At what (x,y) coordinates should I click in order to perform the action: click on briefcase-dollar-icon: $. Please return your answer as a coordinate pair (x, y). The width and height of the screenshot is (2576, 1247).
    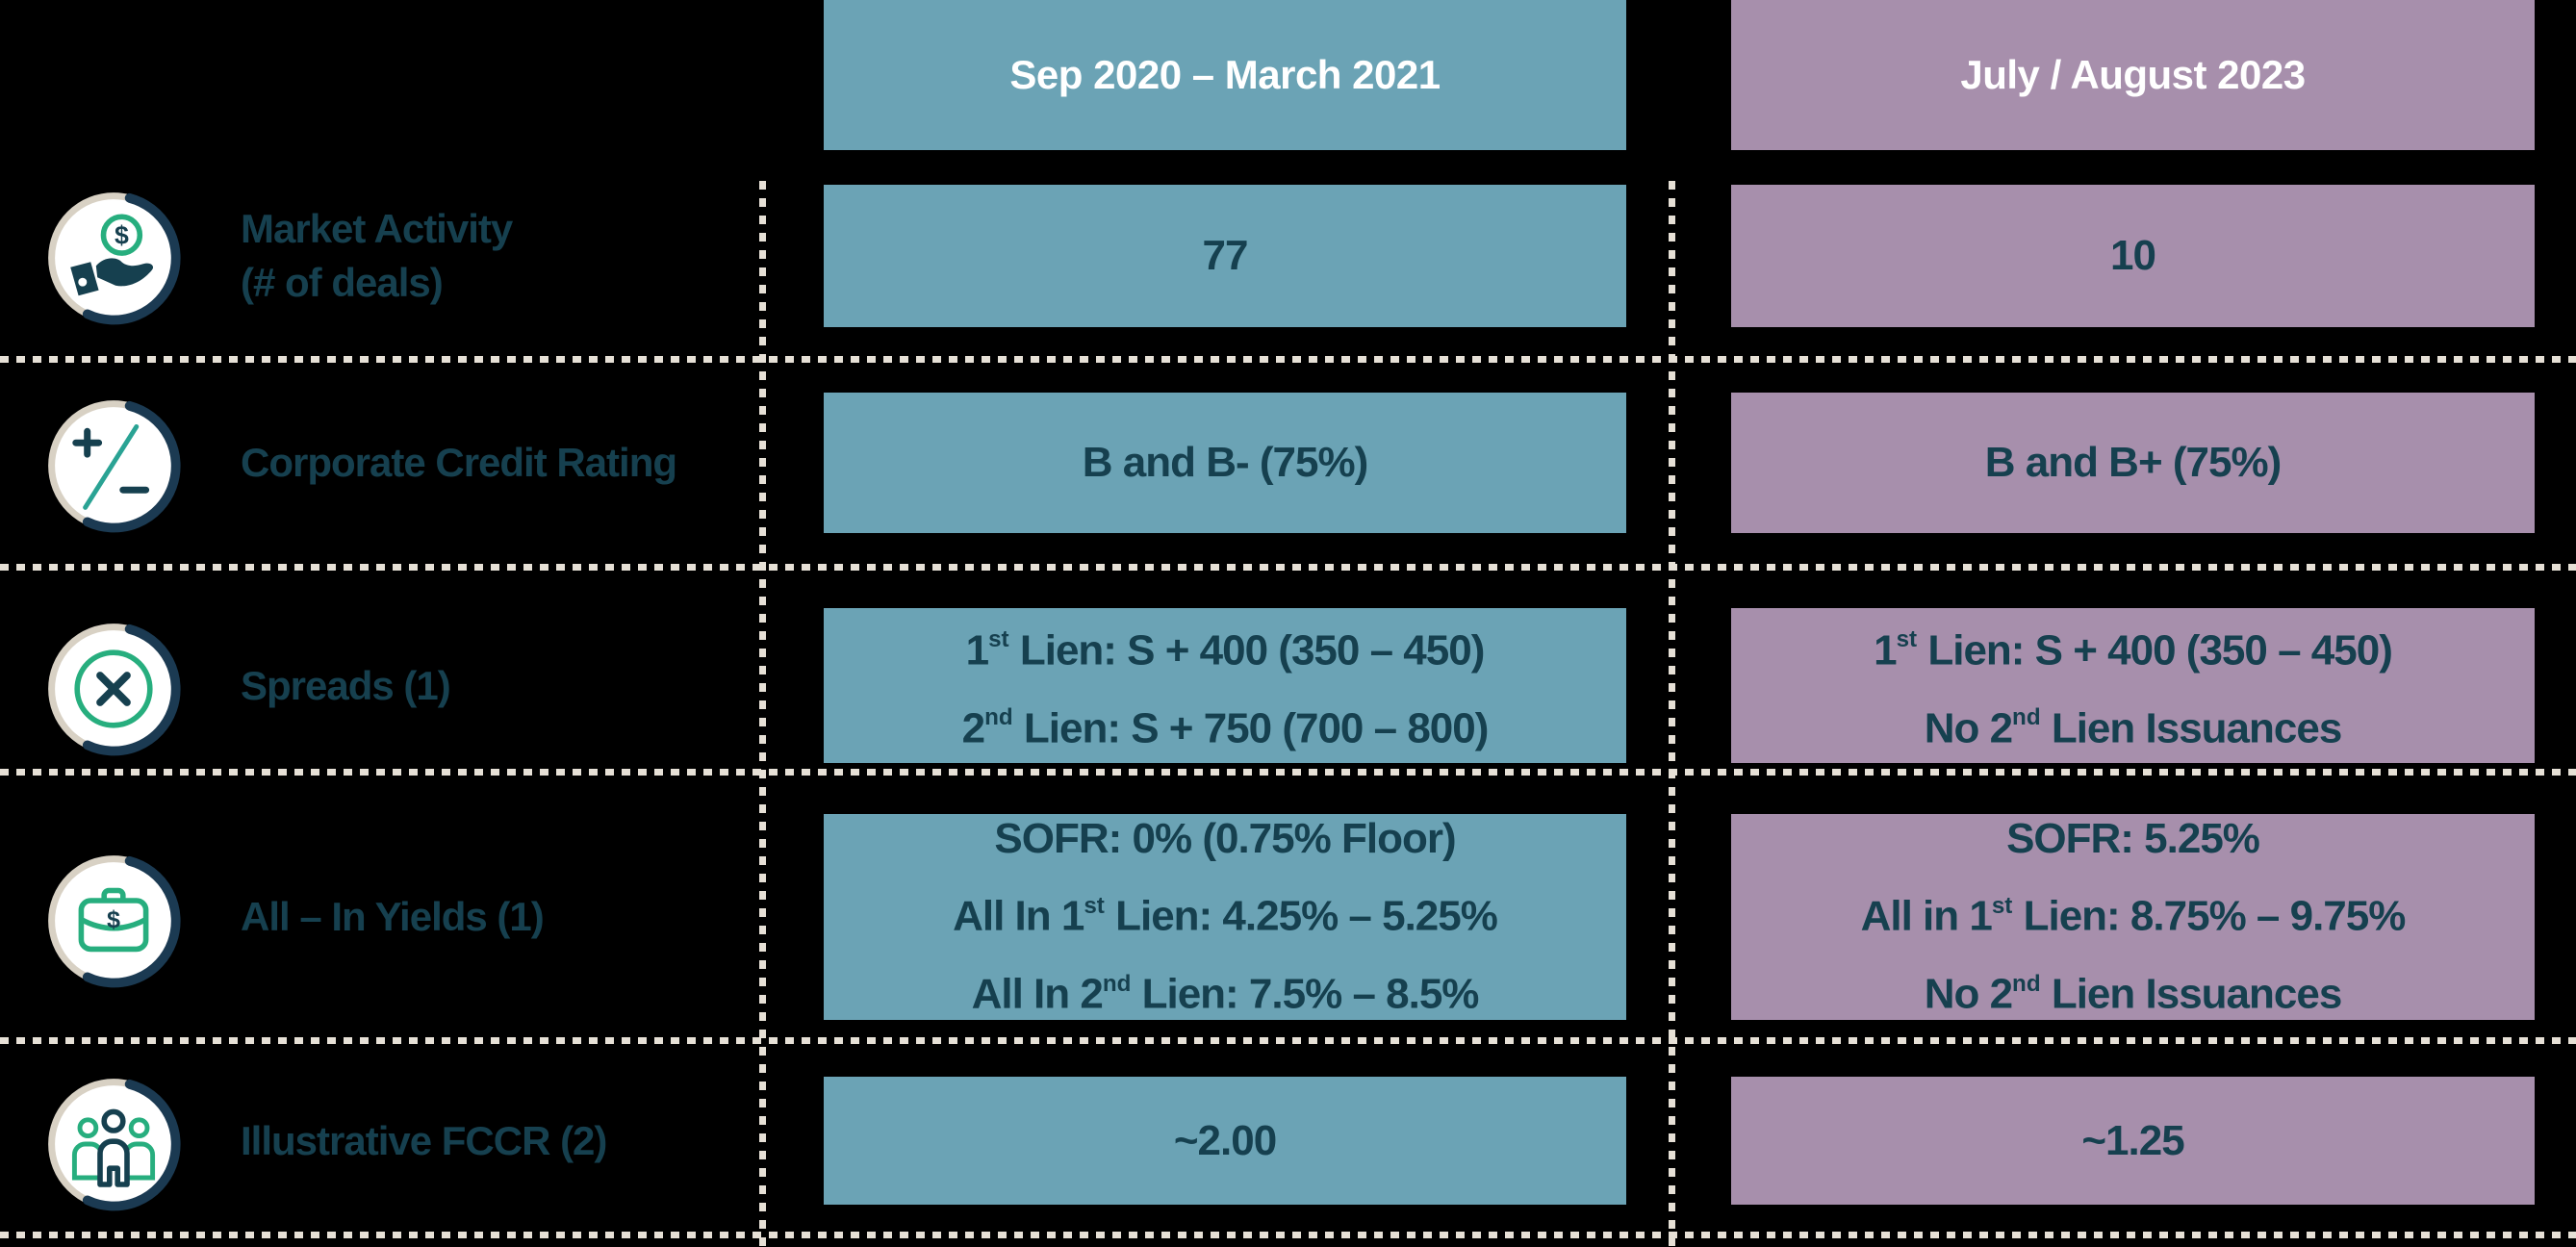
    Looking at the image, I should click on (113, 920).